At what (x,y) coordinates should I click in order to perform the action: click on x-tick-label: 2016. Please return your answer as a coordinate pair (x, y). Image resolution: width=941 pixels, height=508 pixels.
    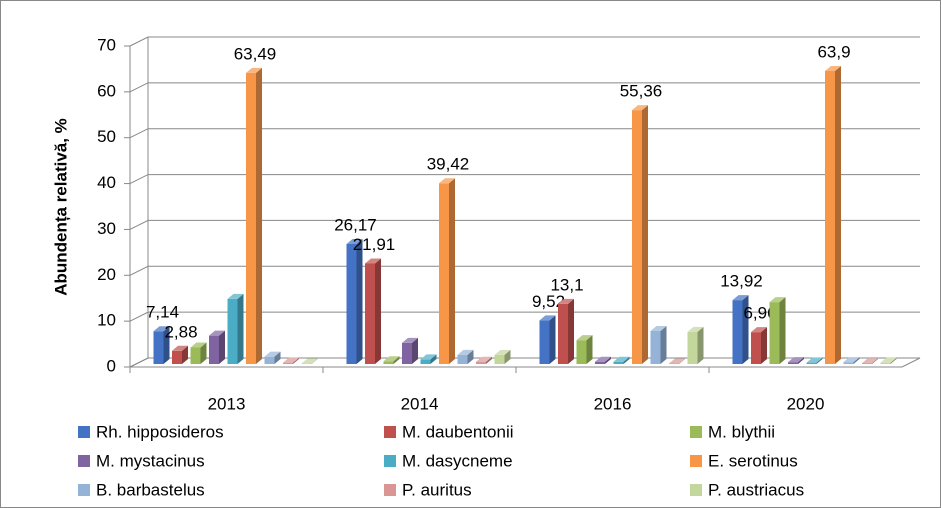
    Looking at the image, I should click on (613, 403).